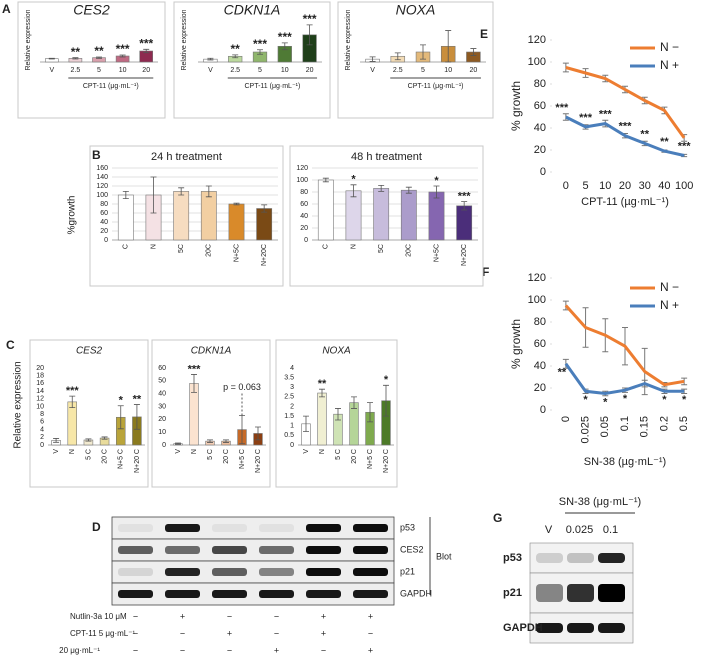 The width and height of the screenshot is (709, 669). Describe the element at coordinates (669, 305) in the screenshot. I see `legend-label: N +` at that location.